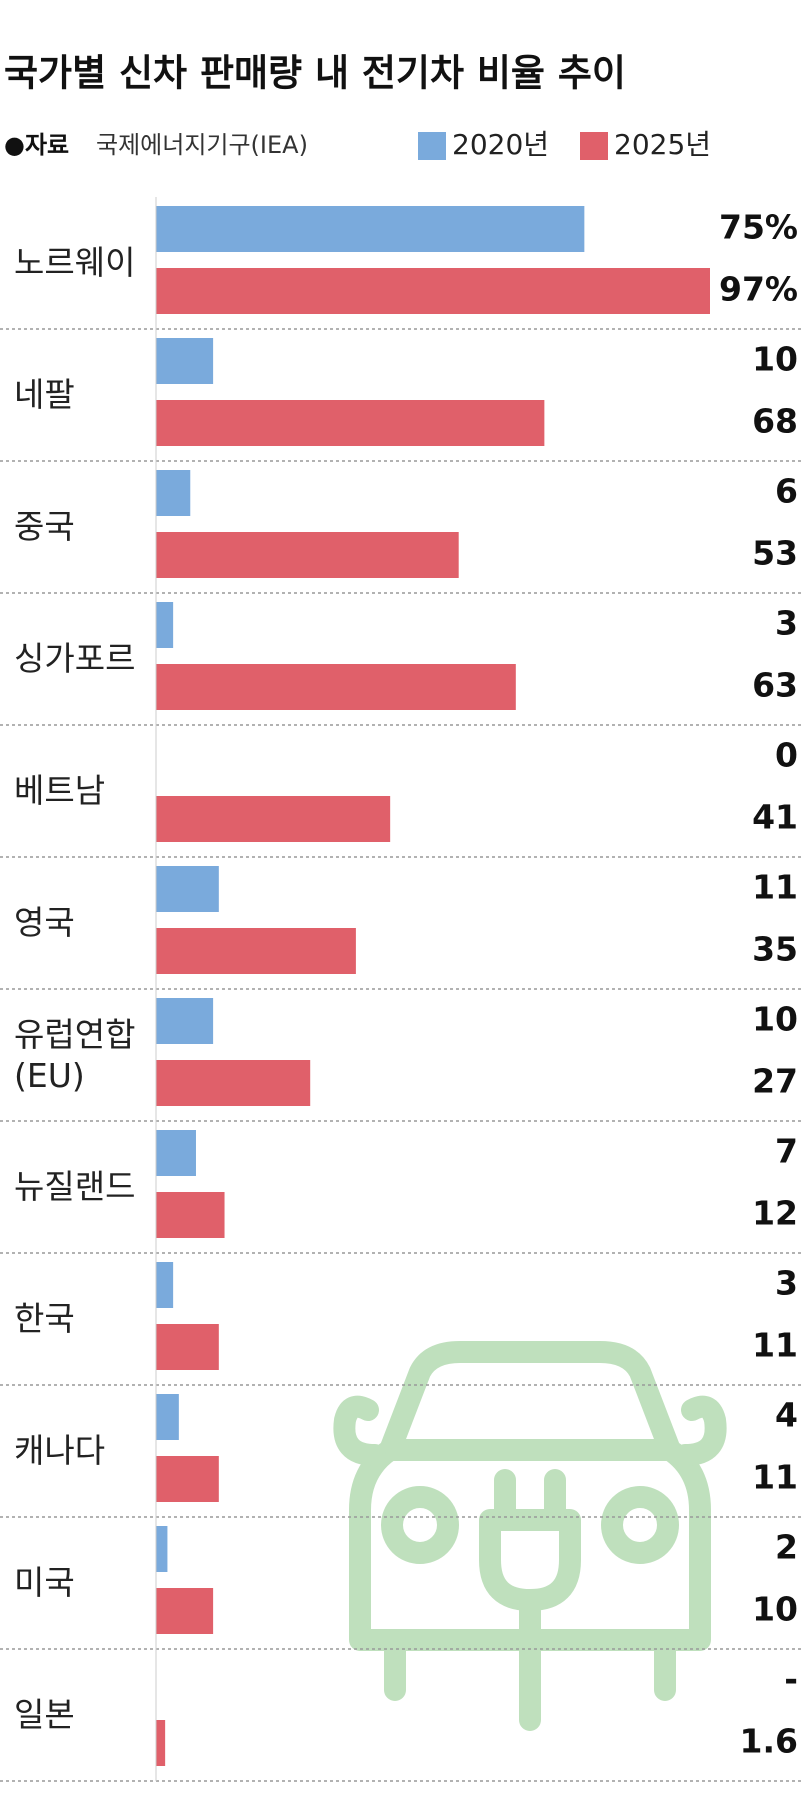  Describe the element at coordinates (75, 1187) in the screenshot. I see `category-label: 뉴질랜드` at that location.